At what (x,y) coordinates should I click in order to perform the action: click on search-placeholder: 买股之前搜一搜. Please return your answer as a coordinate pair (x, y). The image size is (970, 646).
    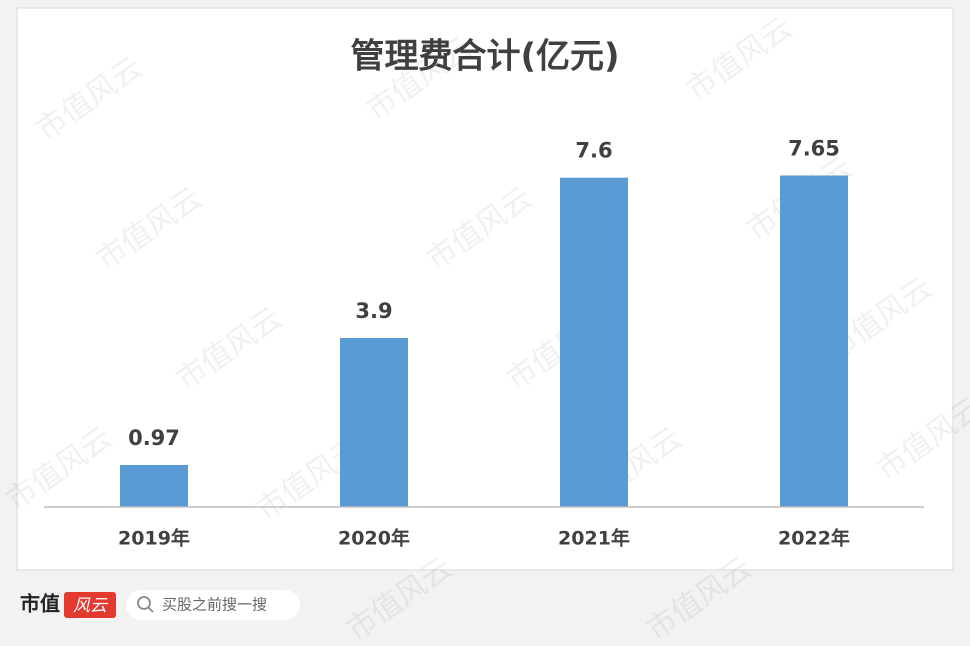
    Looking at the image, I should click on (214, 605).